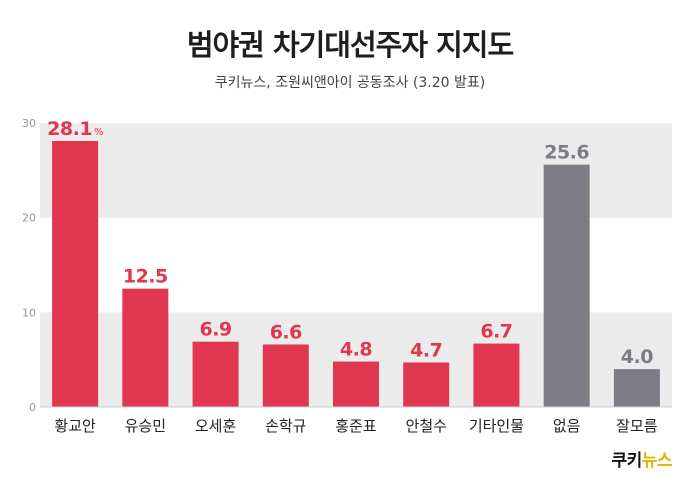 Image resolution: width=700 pixels, height=487 pixels. Describe the element at coordinates (637, 357) in the screenshot. I see `data-label: 4.0` at that location.